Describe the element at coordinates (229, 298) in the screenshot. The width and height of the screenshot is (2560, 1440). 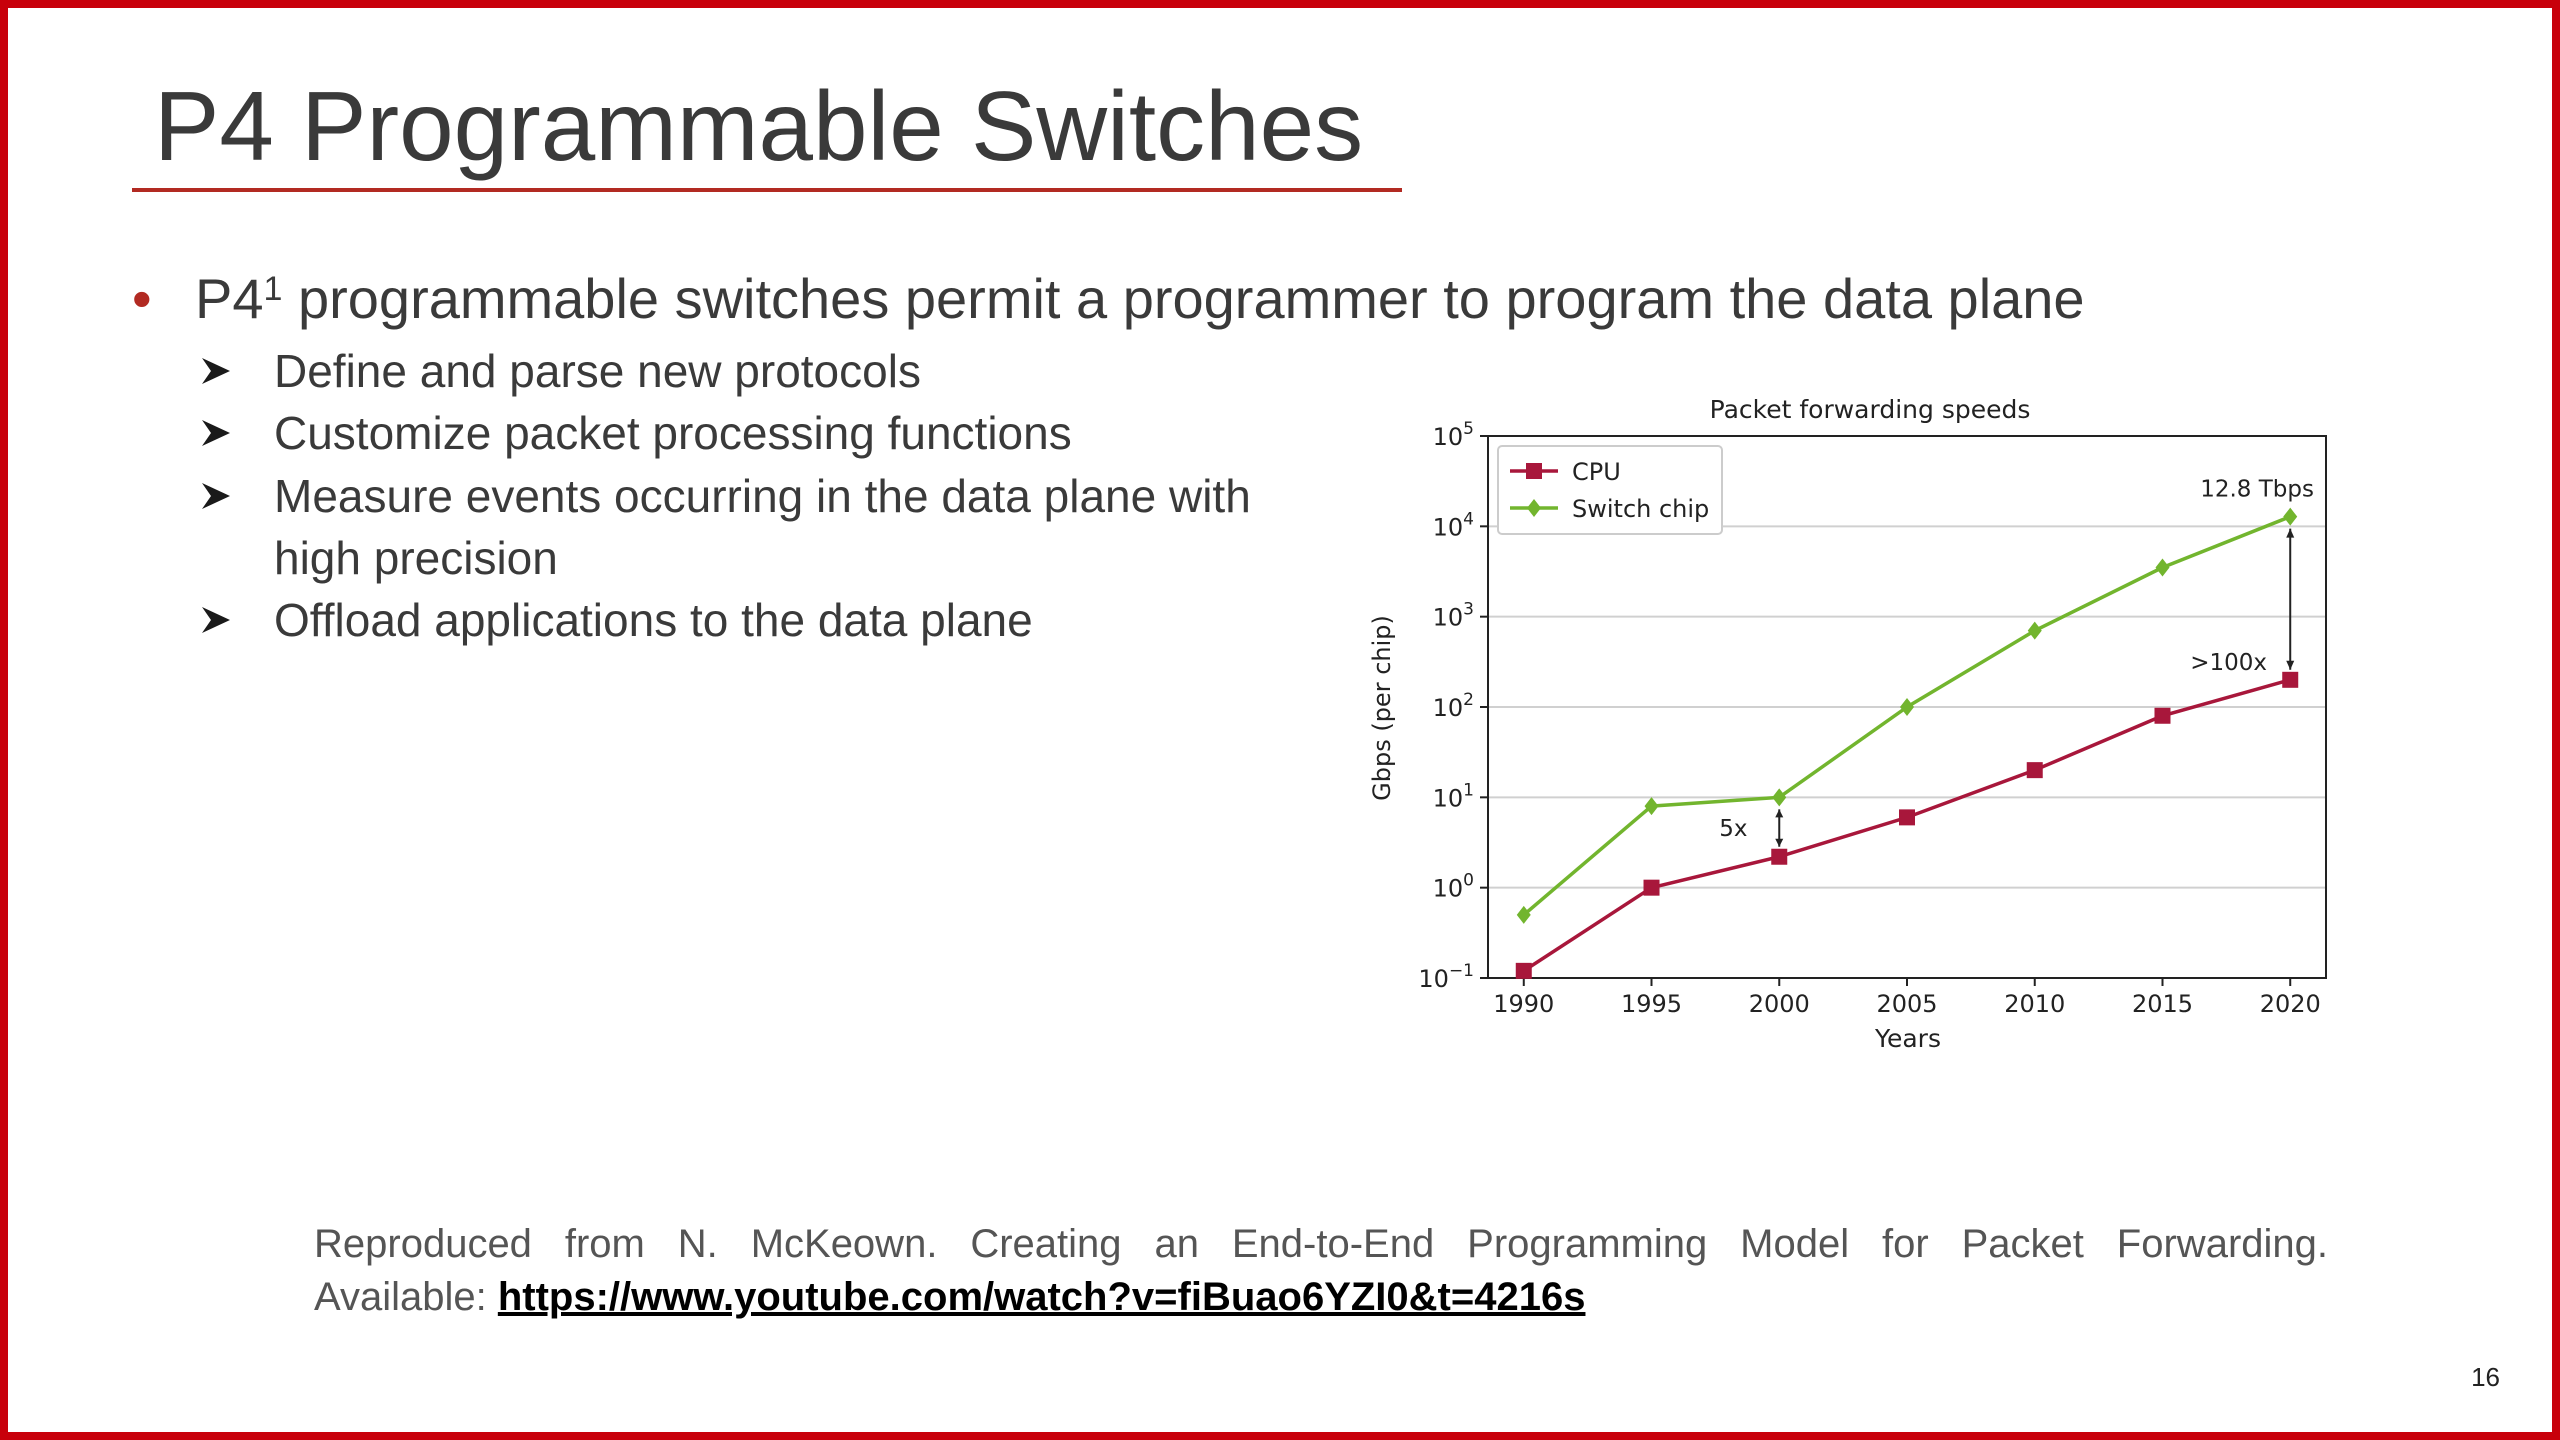
I see `main-bullet-prefix: P4` at that location.